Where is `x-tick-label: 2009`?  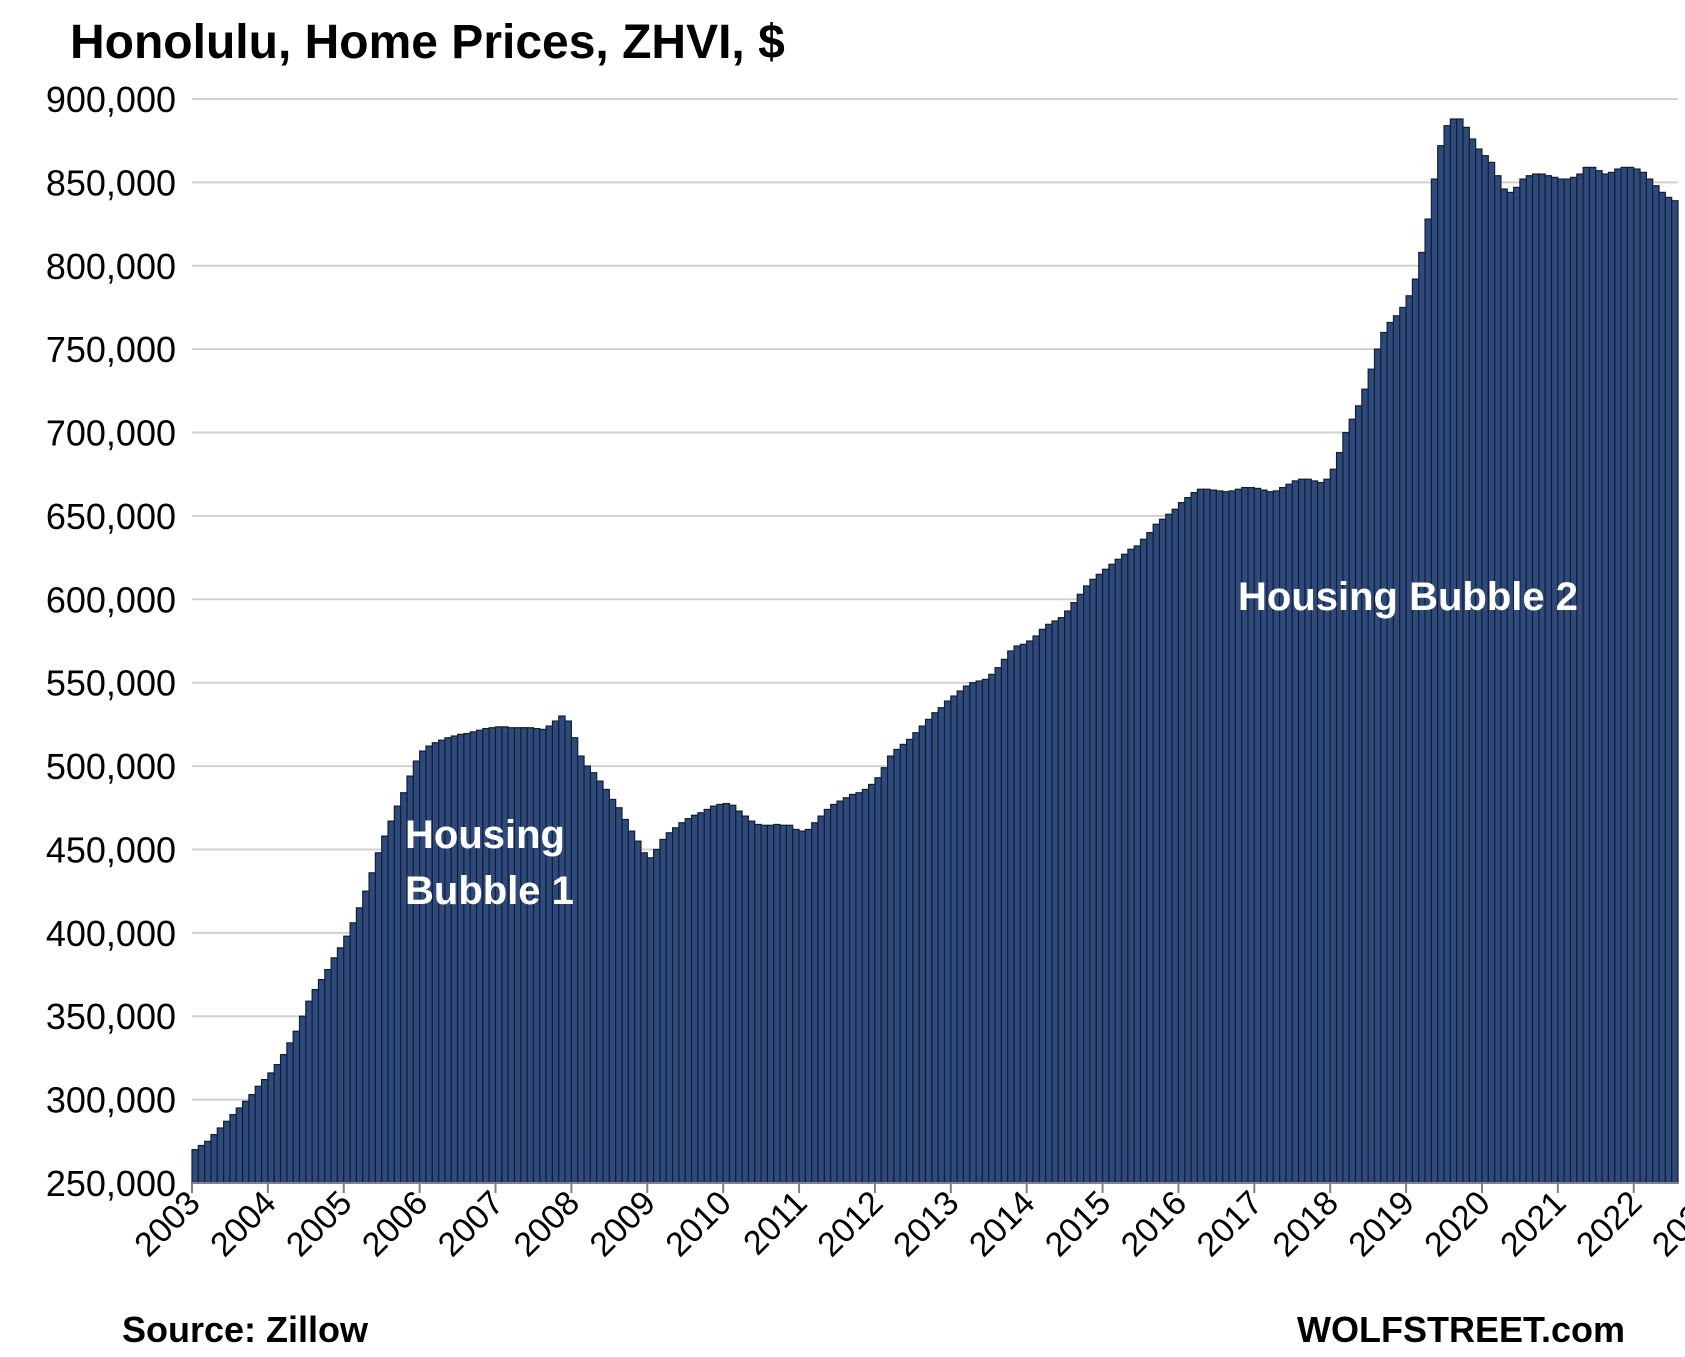
x-tick-label: 2009 is located at coordinates (623, 1224).